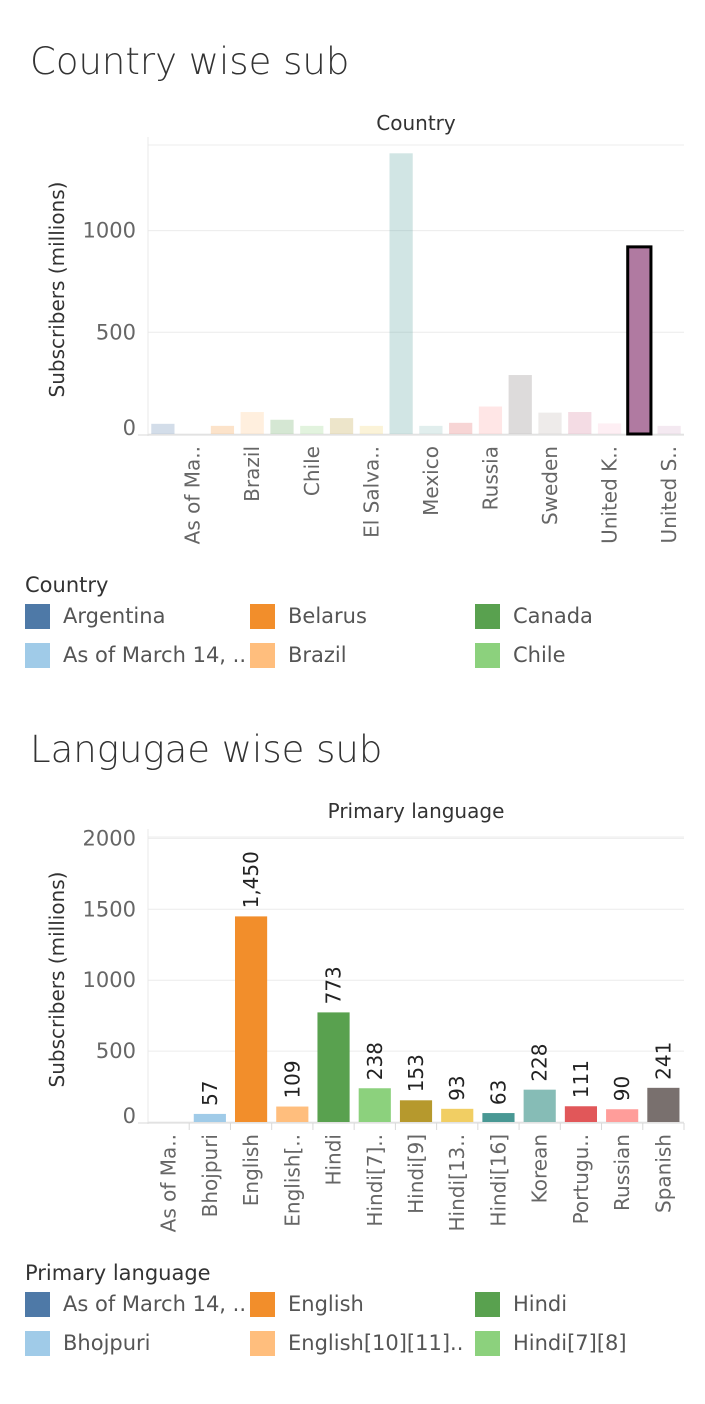 Image resolution: width=705 pixels, height=1404 pixels. What do you see at coordinates (57, 290) in the screenshot?
I see `country-ylabel: Subscribers (millions)` at bounding box center [57, 290].